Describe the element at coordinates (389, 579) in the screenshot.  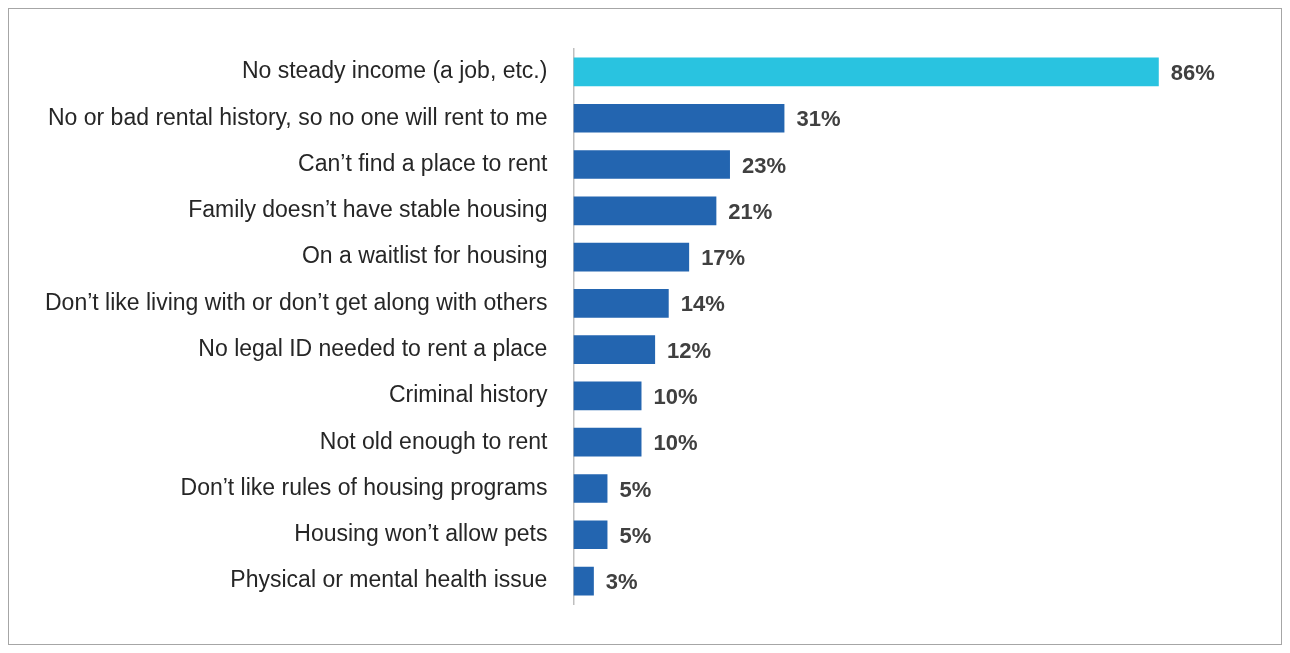
I see `y-tick-label: Physical or mental health issue` at that location.